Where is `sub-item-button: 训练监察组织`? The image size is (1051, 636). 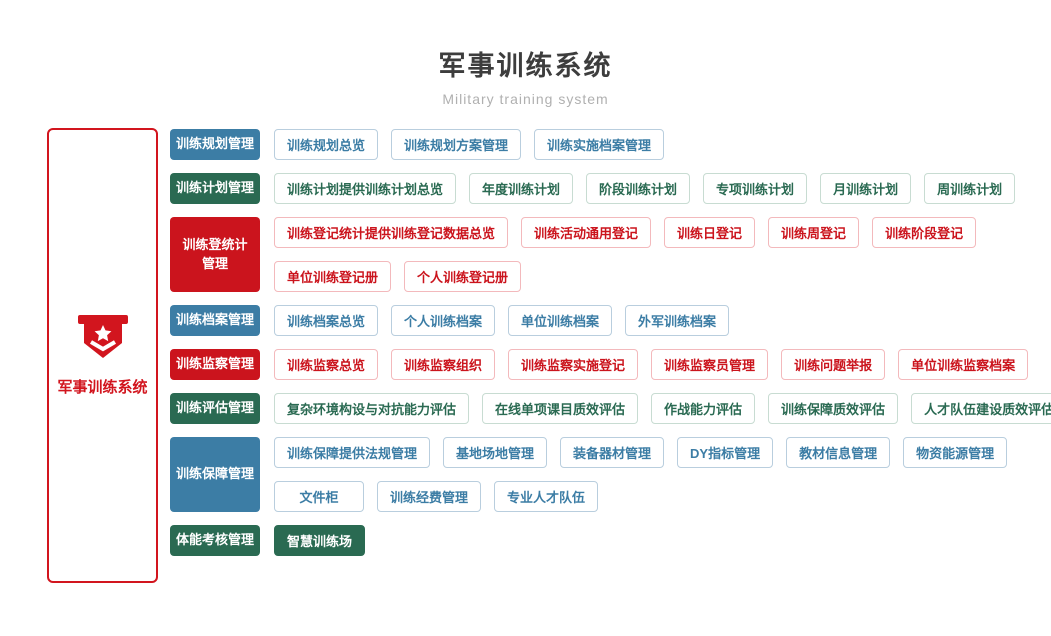
sub-item-button: 训练监察组织 is located at coordinates (443, 364).